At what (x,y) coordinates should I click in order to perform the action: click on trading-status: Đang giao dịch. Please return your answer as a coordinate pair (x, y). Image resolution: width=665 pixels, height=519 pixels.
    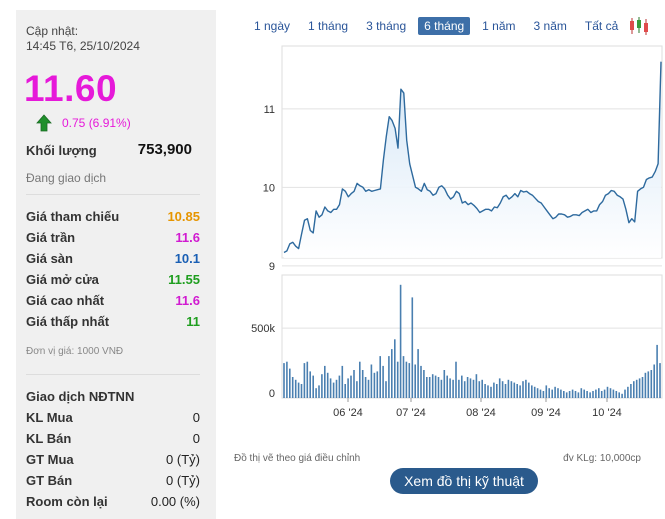
    Looking at the image, I should click on (66, 178).